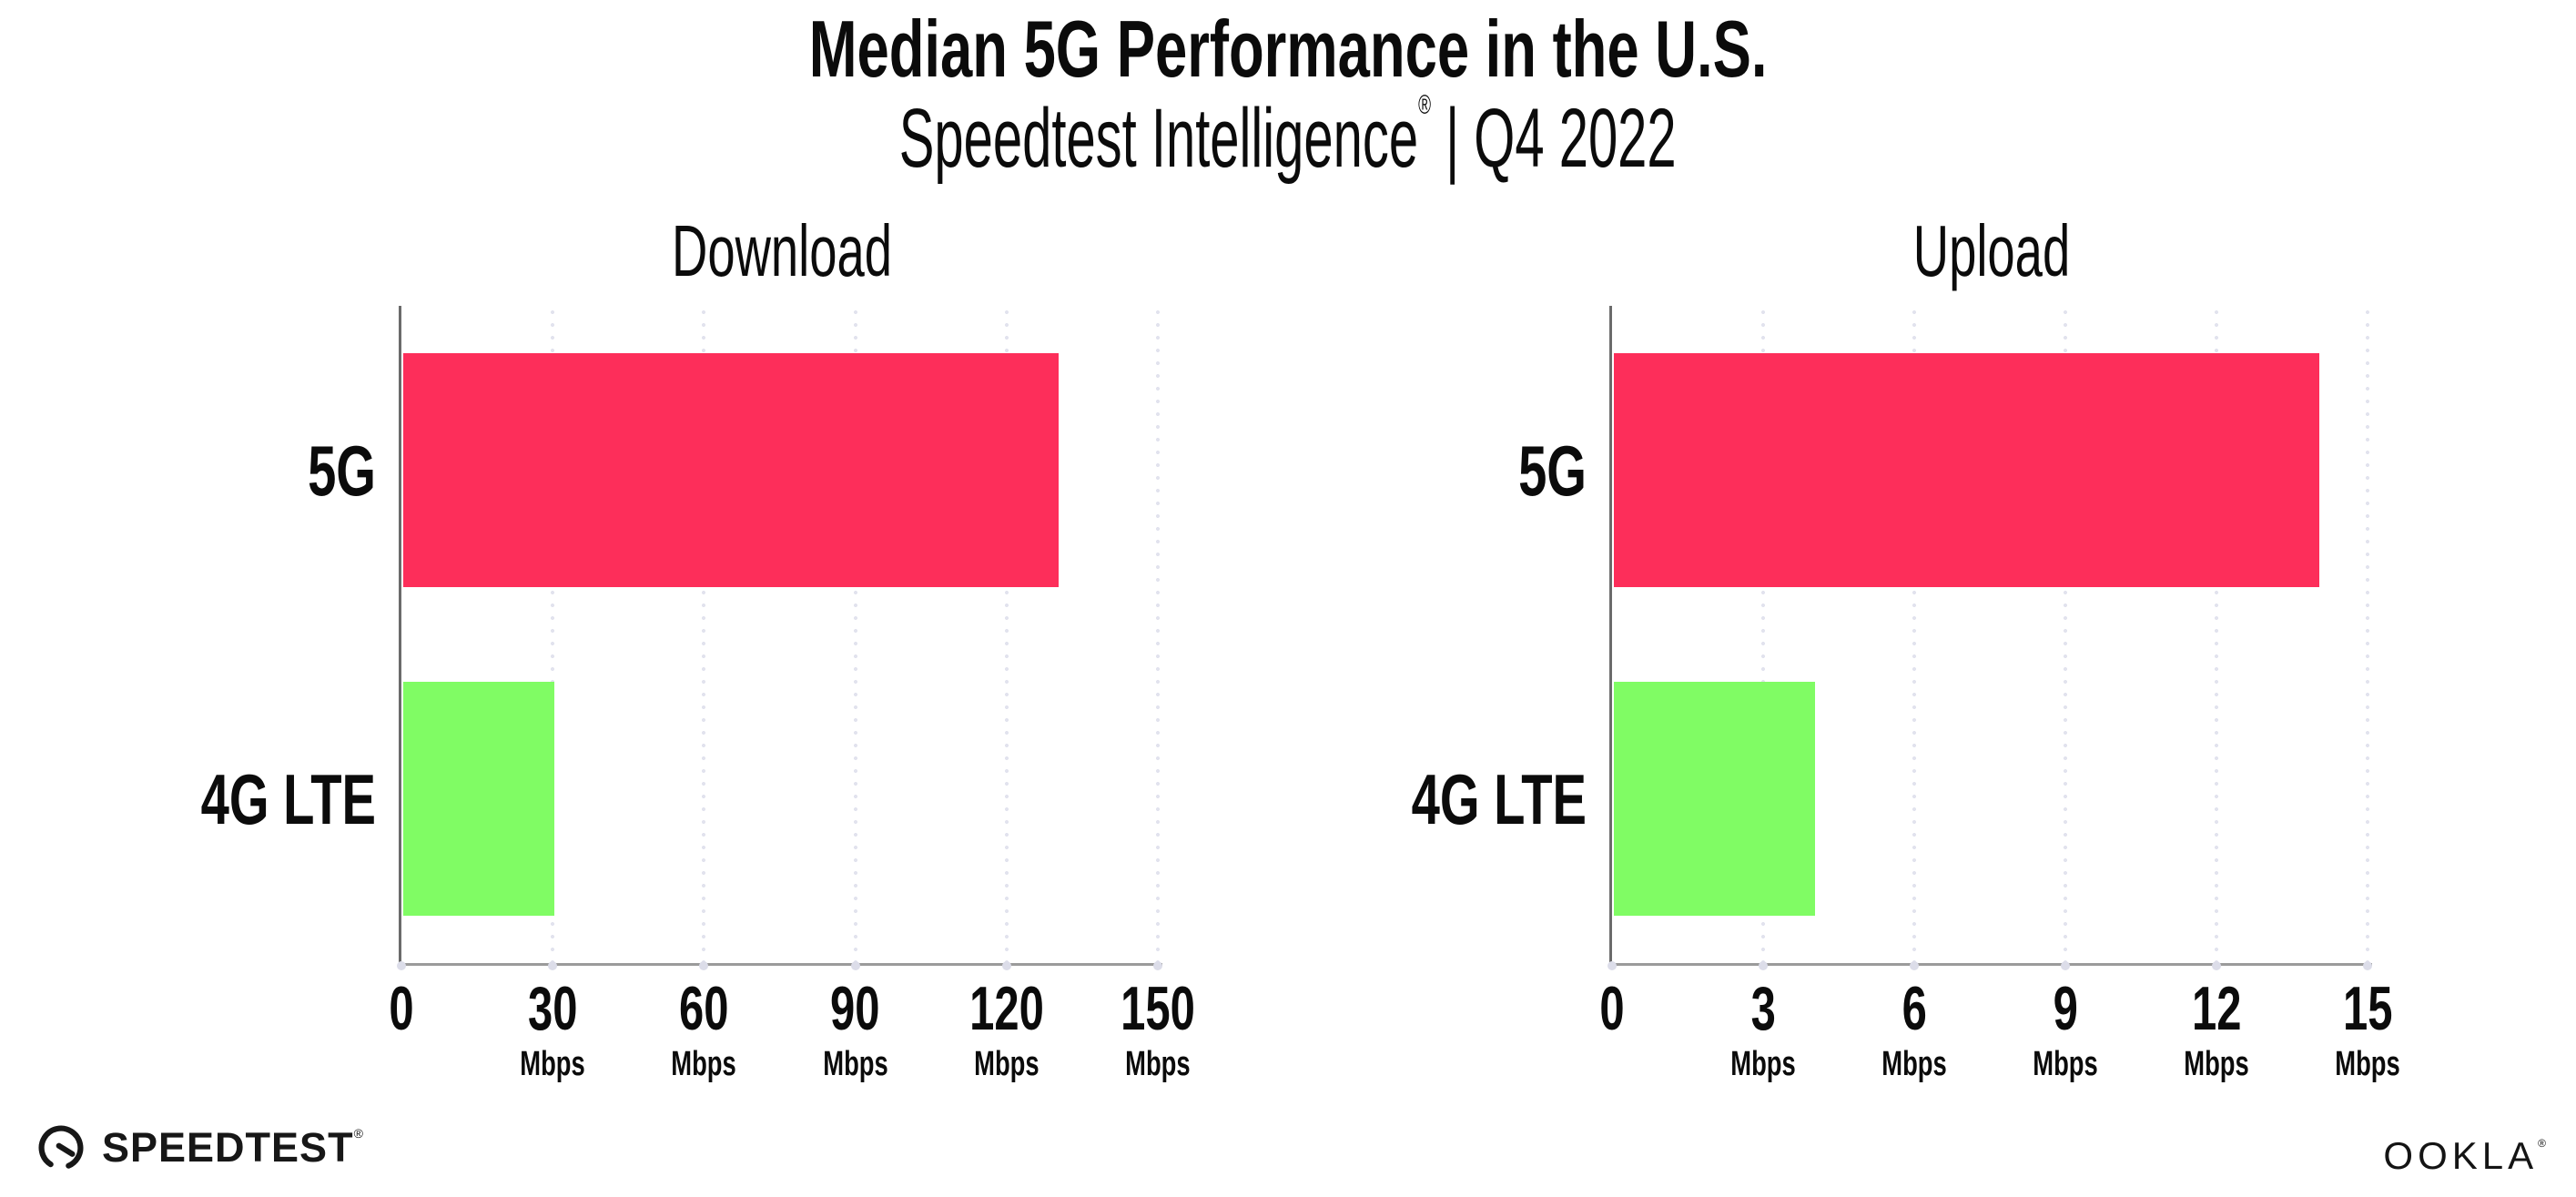 The image size is (2576, 1197). What do you see at coordinates (2367, 1064) in the screenshot?
I see `tick-unit-upload-15: Mbps` at bounding box center [2367, 1064].